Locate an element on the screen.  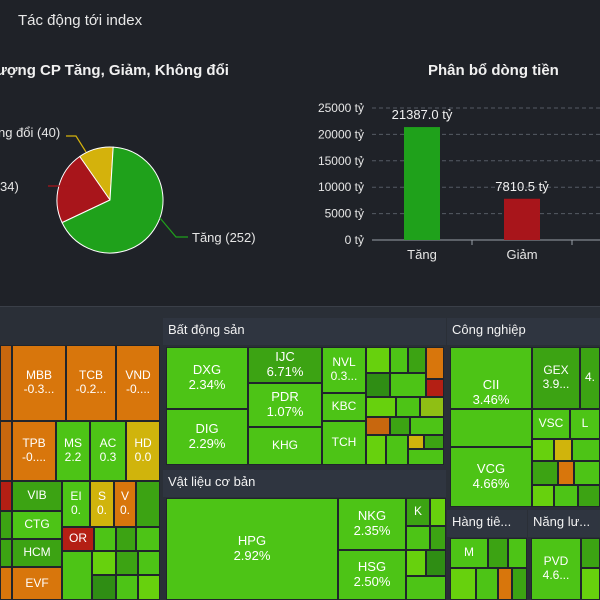
group-header-real-estate: Bất động sản is located at coordinates (304, 331).